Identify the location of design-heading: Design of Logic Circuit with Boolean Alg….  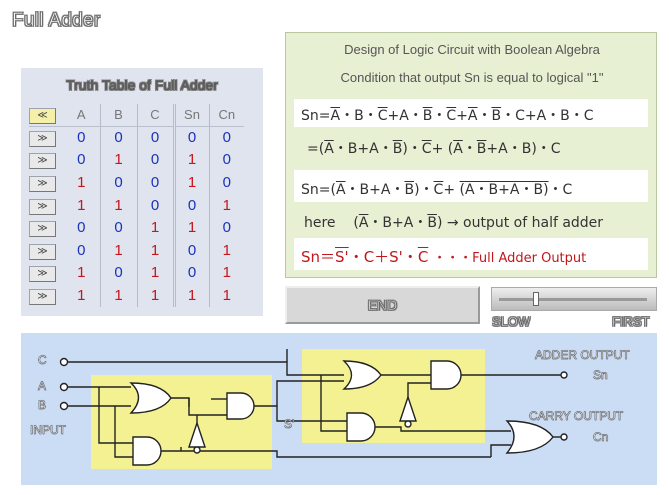
(472, 49).